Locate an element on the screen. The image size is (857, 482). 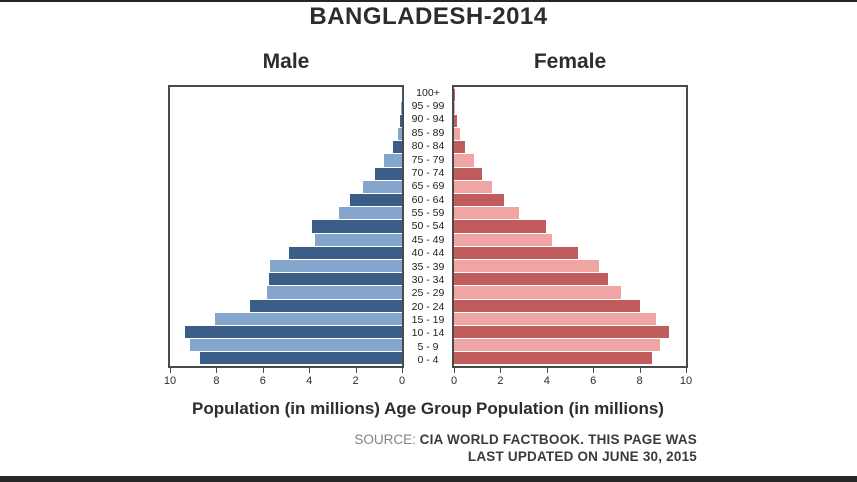
age-group-label: 80 - 84 is located at coordinates (428, 146).